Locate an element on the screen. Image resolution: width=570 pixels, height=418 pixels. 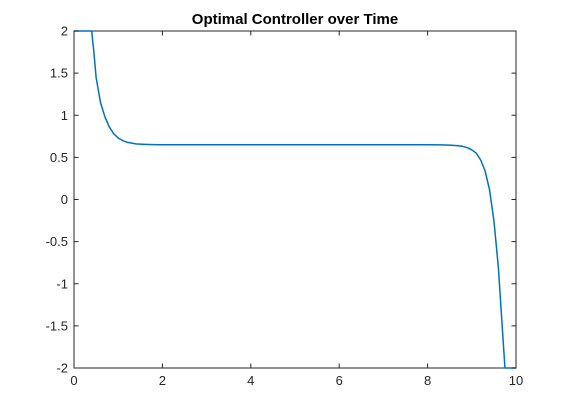
y-tick-label: 2 is located at coordinates (64, 31).